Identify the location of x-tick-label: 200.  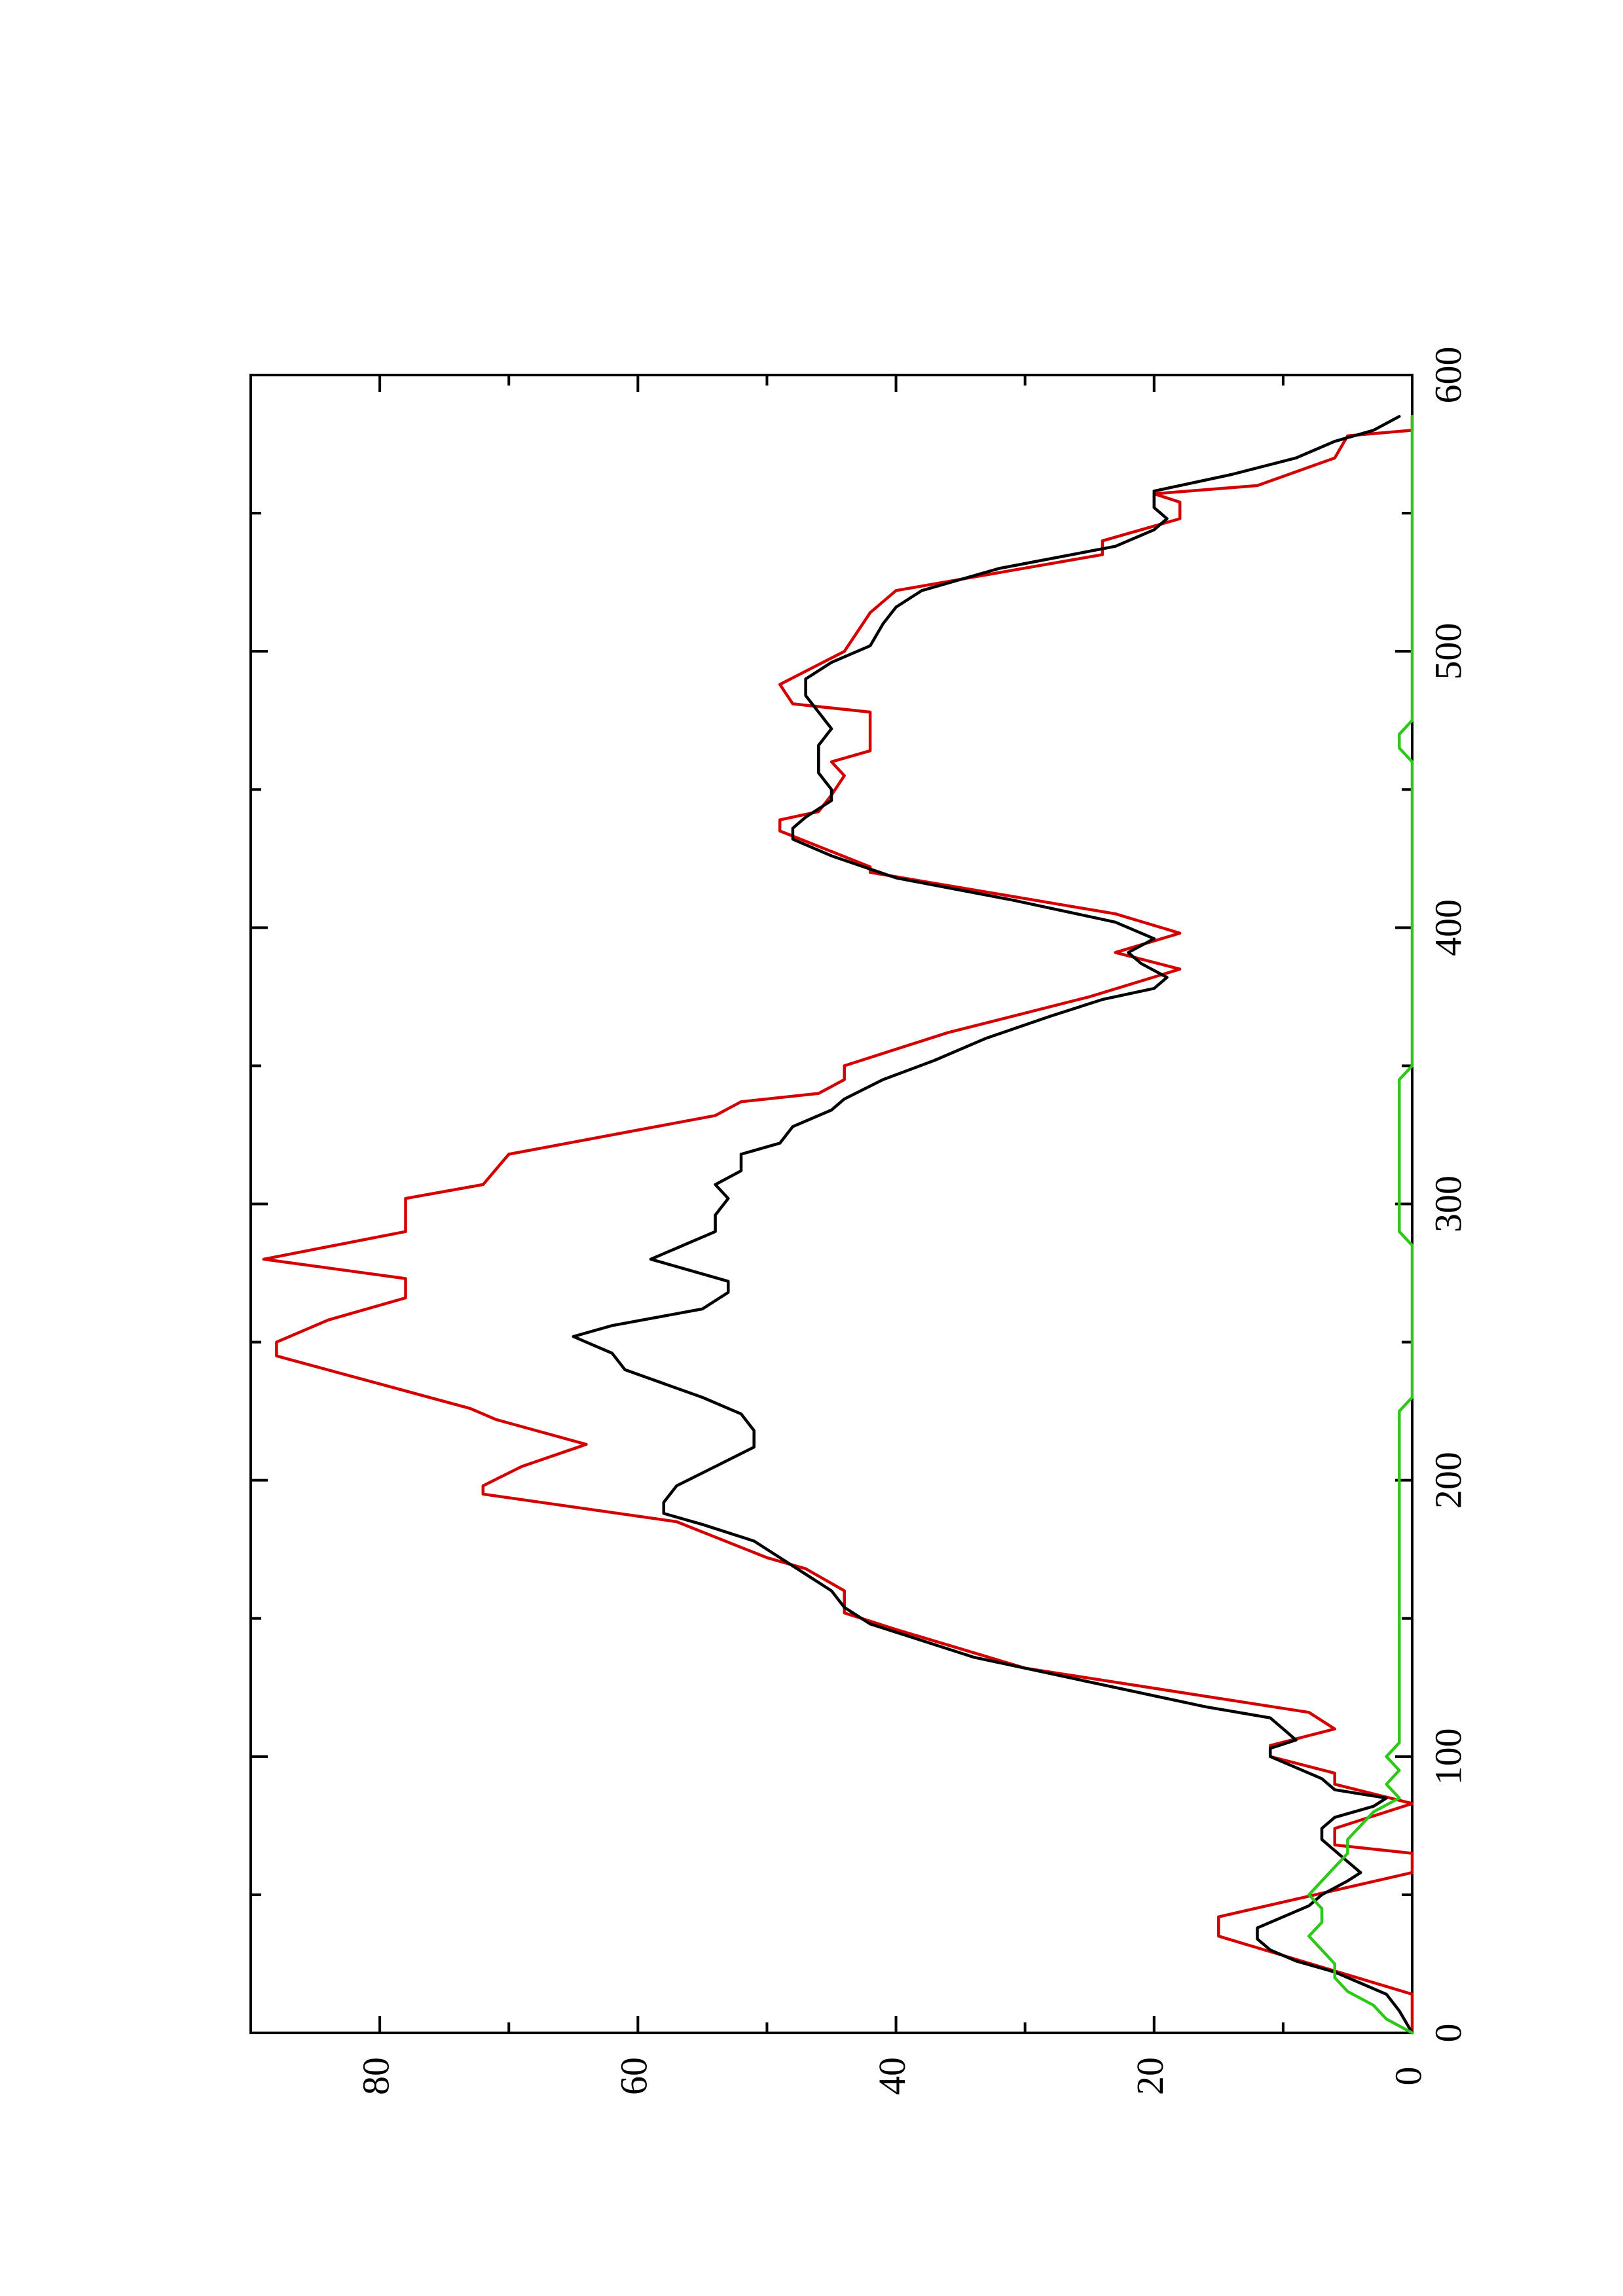
(1448, 1481).